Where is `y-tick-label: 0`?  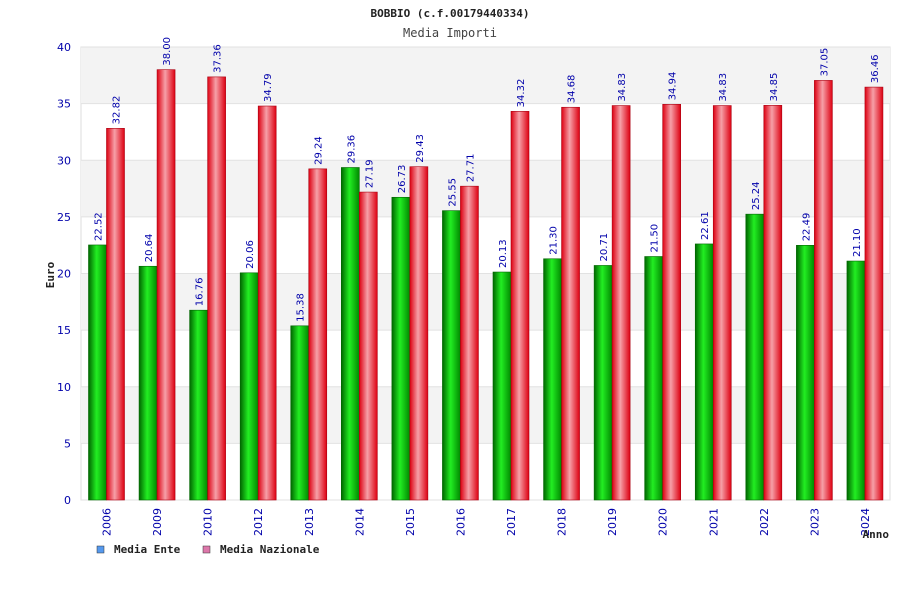 y-tick-label: 0 is located at coordinates (67, 500).